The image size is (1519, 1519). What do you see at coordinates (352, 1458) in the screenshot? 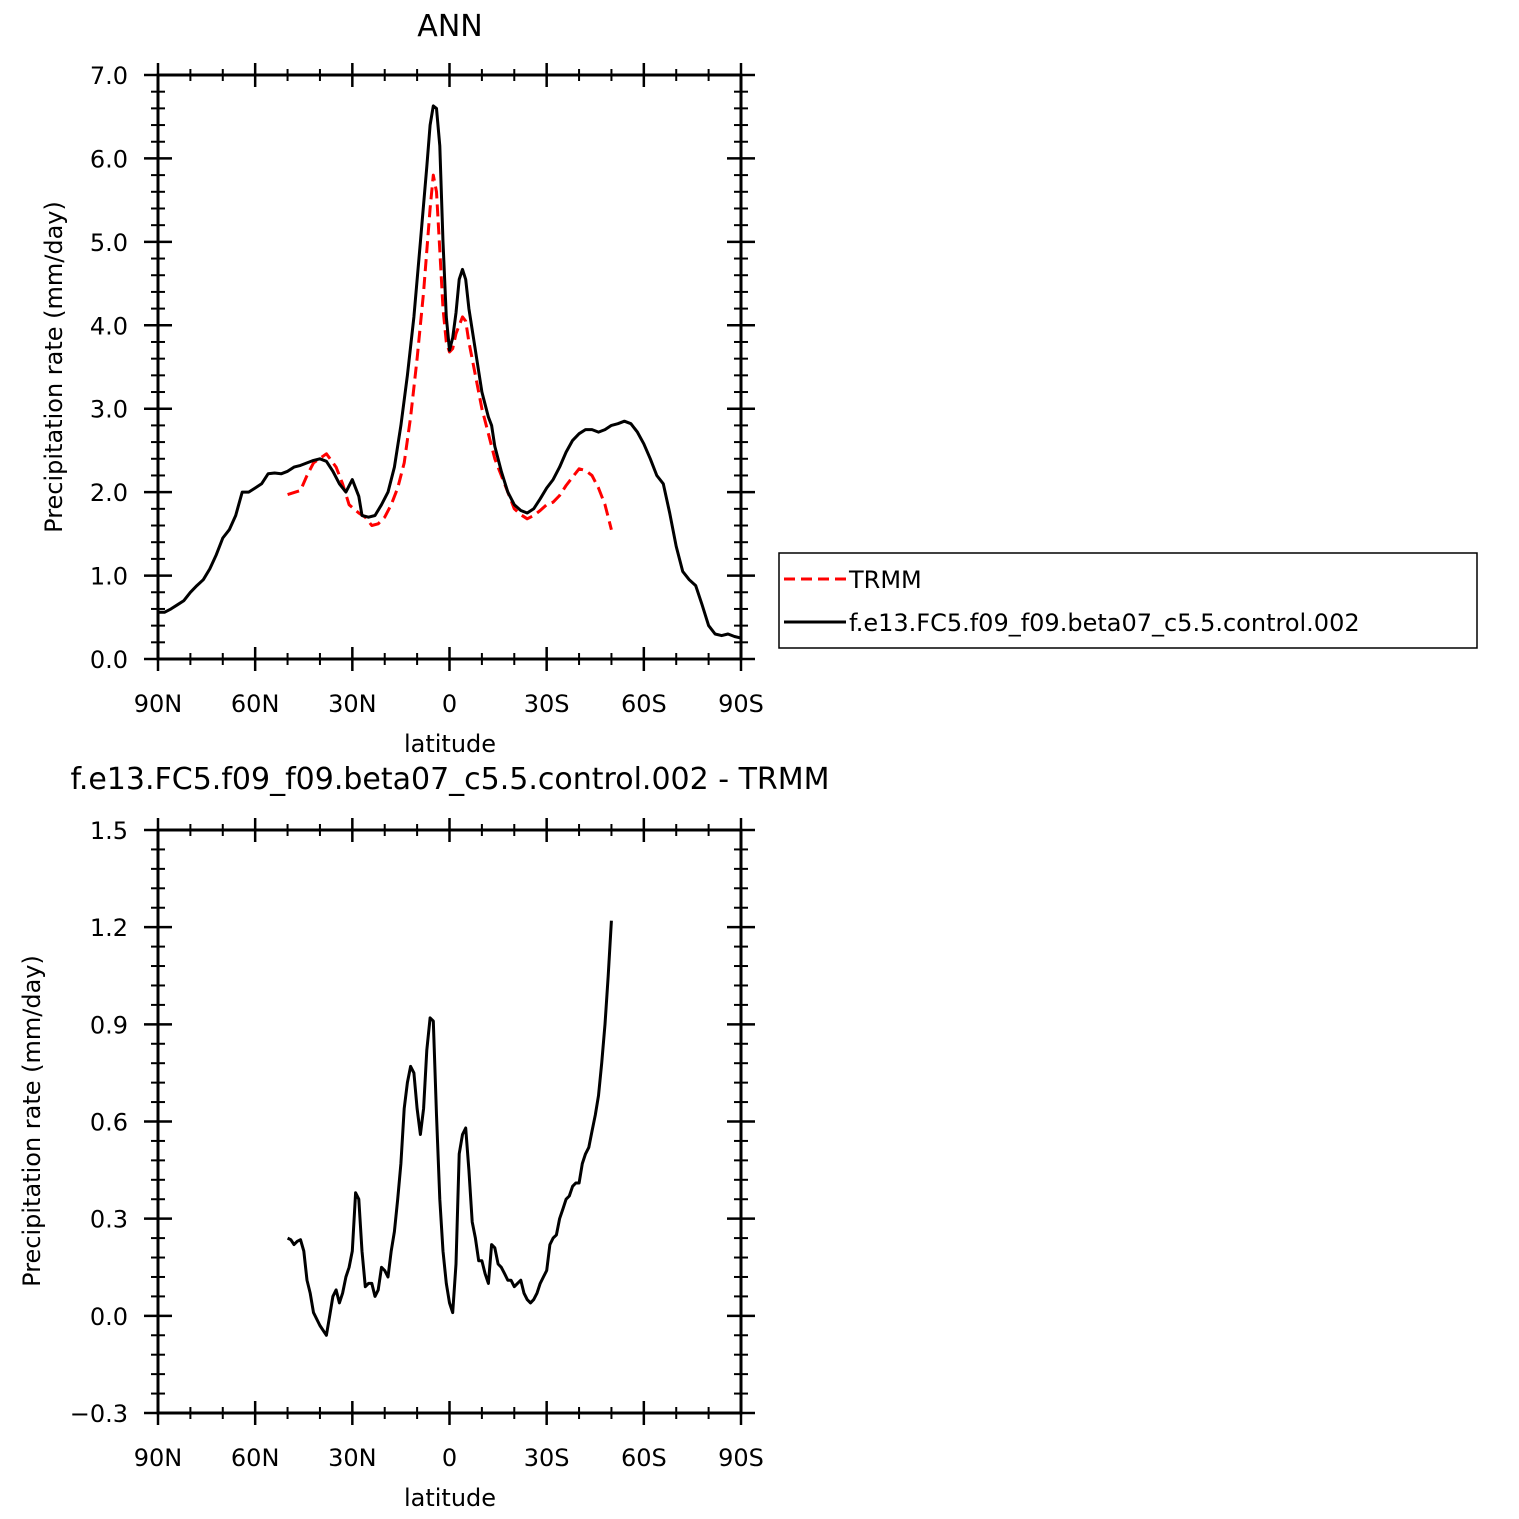
I see `bottom-x-tick-label: 30N` at bounding box center [352, 1458].